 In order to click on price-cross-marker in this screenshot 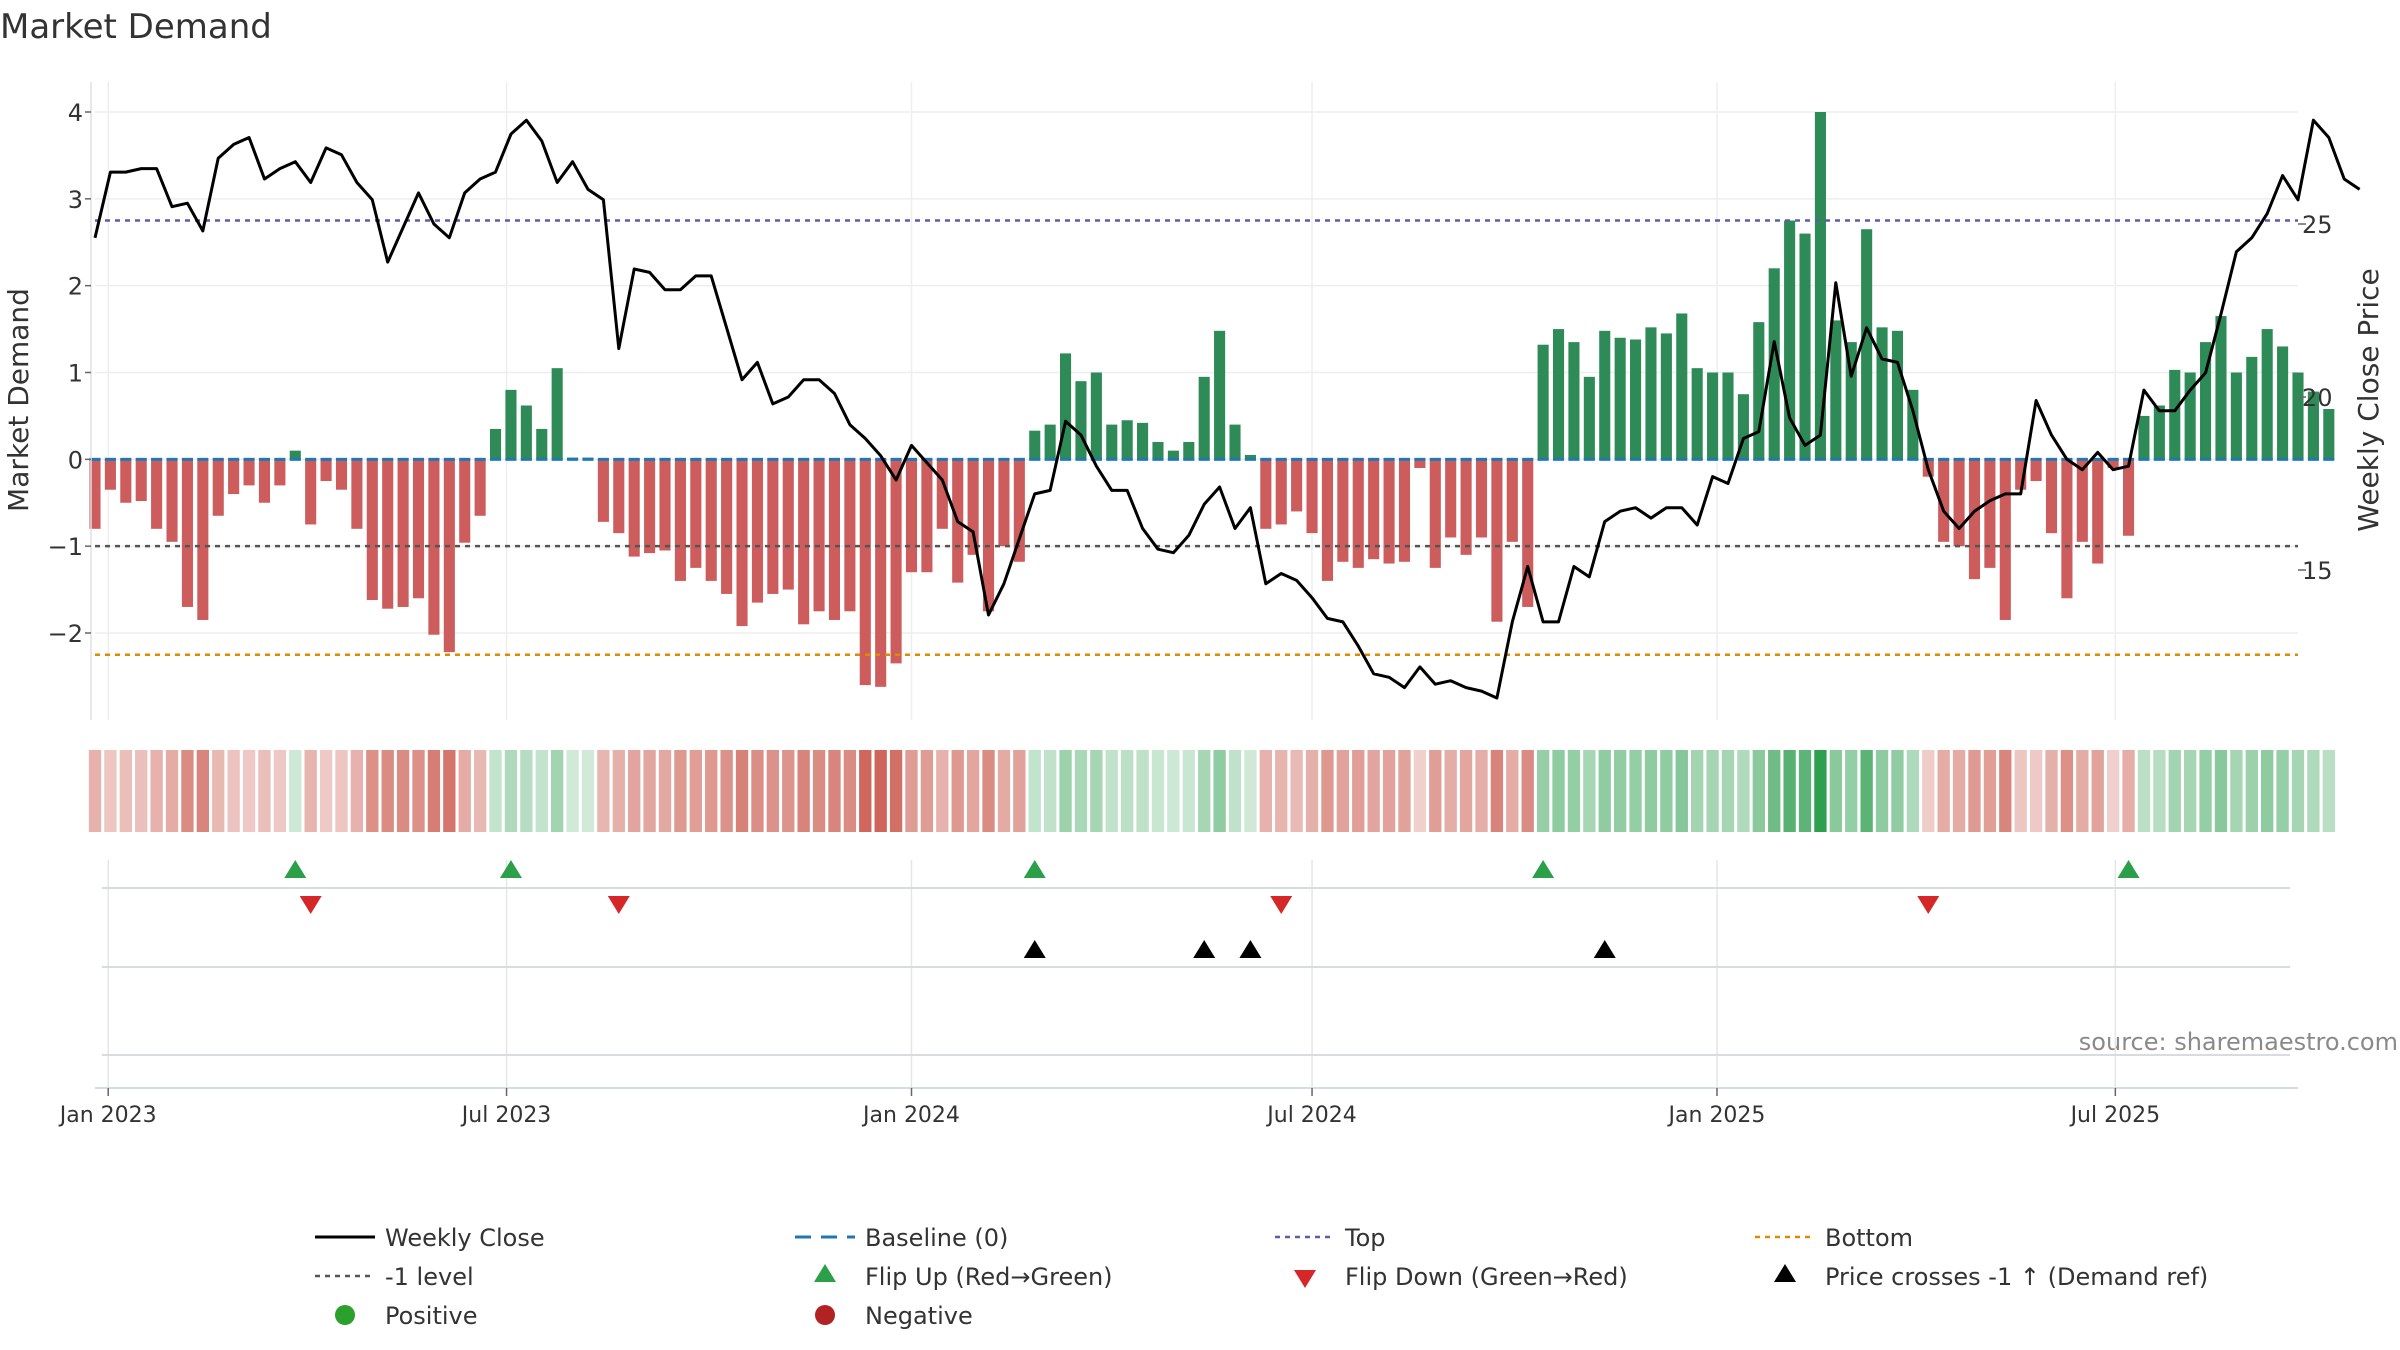, I will do `click(1204, 949)`.